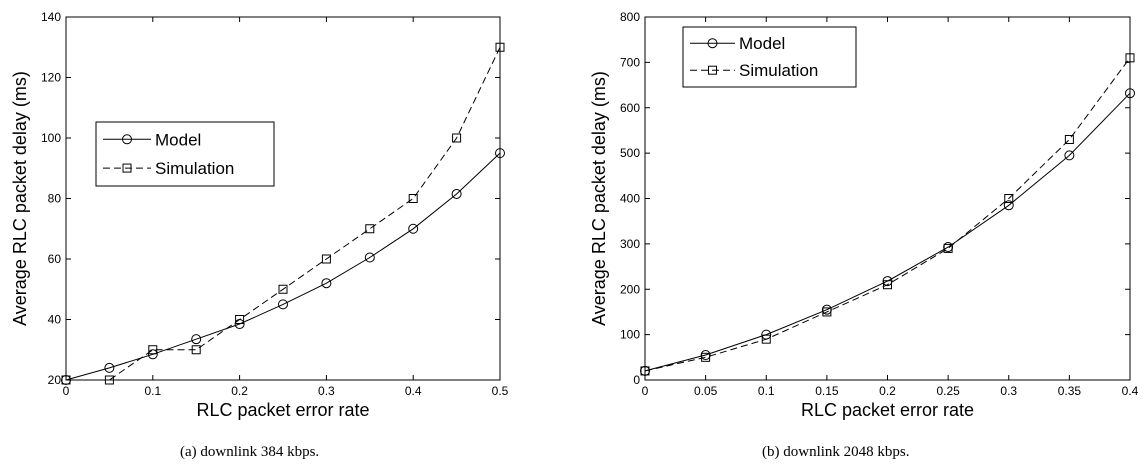 The image size is (1148, 473). I want to click on y-tick-label: 700, so click(630, 62).